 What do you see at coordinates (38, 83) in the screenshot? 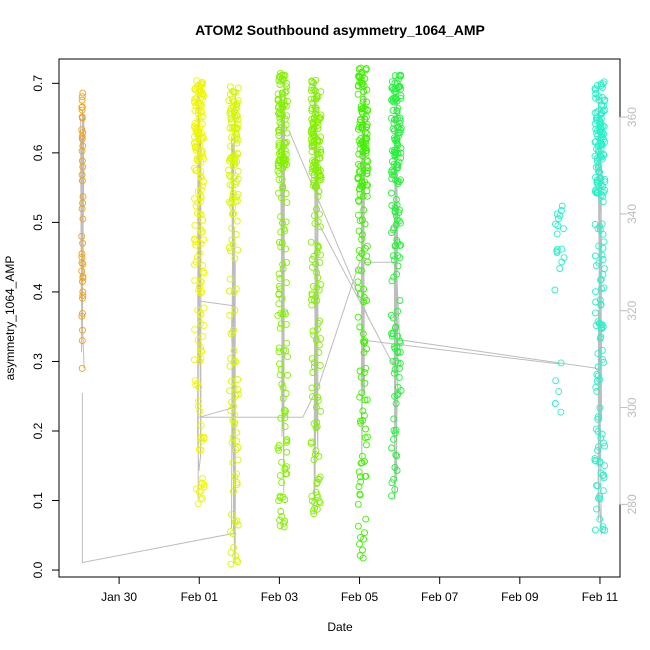
I see `y-tick-label-left: 0.7` at bounding box center [38, 83].